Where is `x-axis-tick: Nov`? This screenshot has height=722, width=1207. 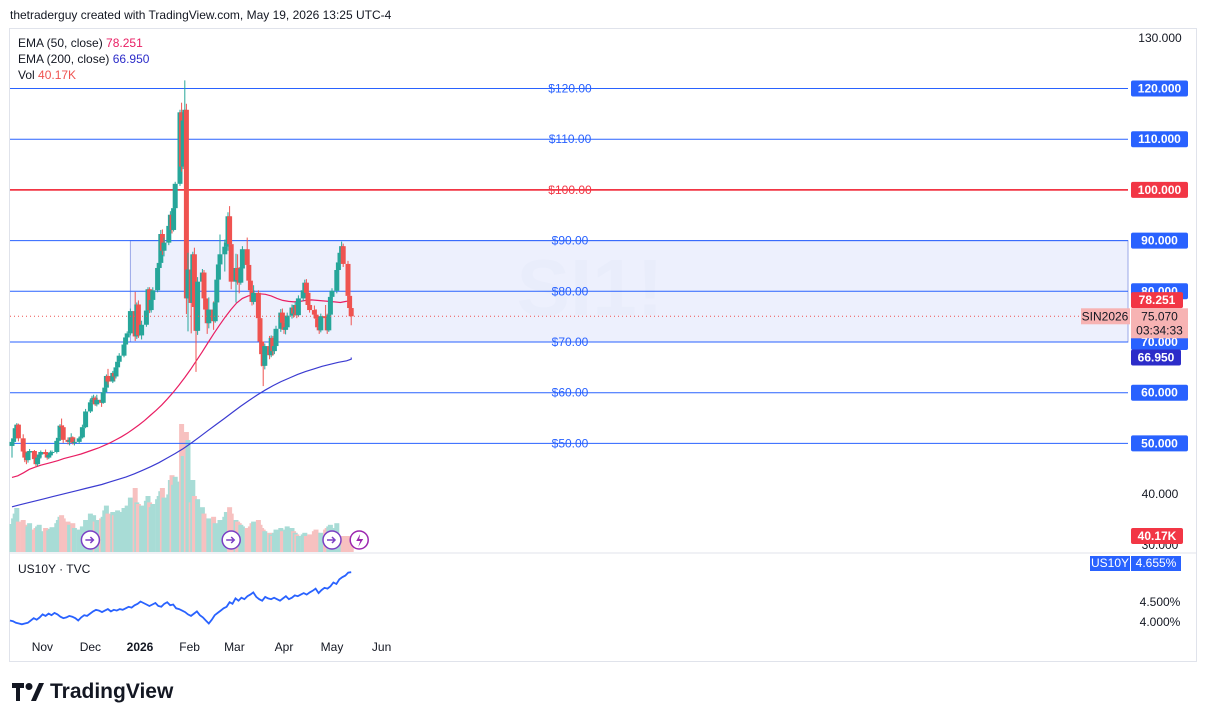
x-axis-tick: Nov is located at coordinates (42, 647).